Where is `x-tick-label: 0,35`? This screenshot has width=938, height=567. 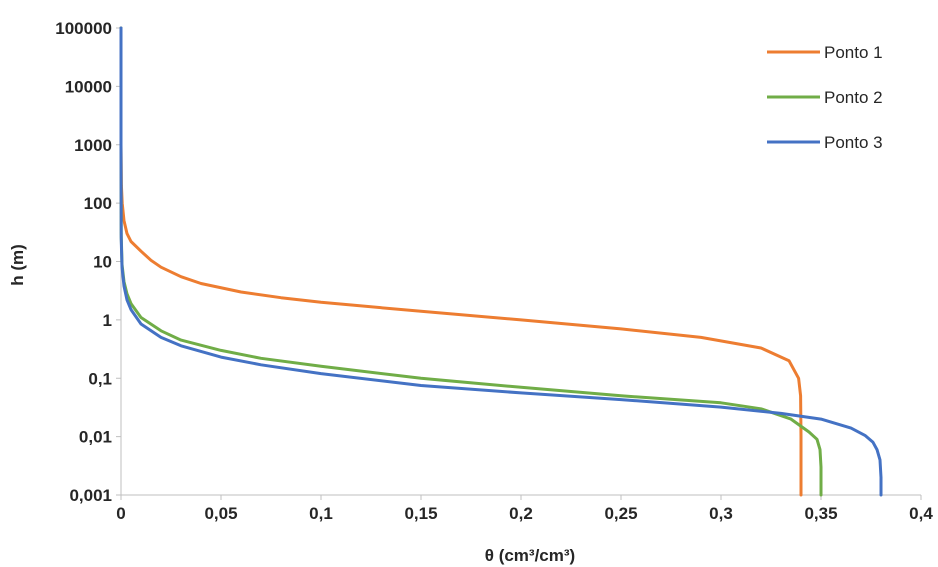
x-tick-label: 0,35 is located at coordinates (820, 513).